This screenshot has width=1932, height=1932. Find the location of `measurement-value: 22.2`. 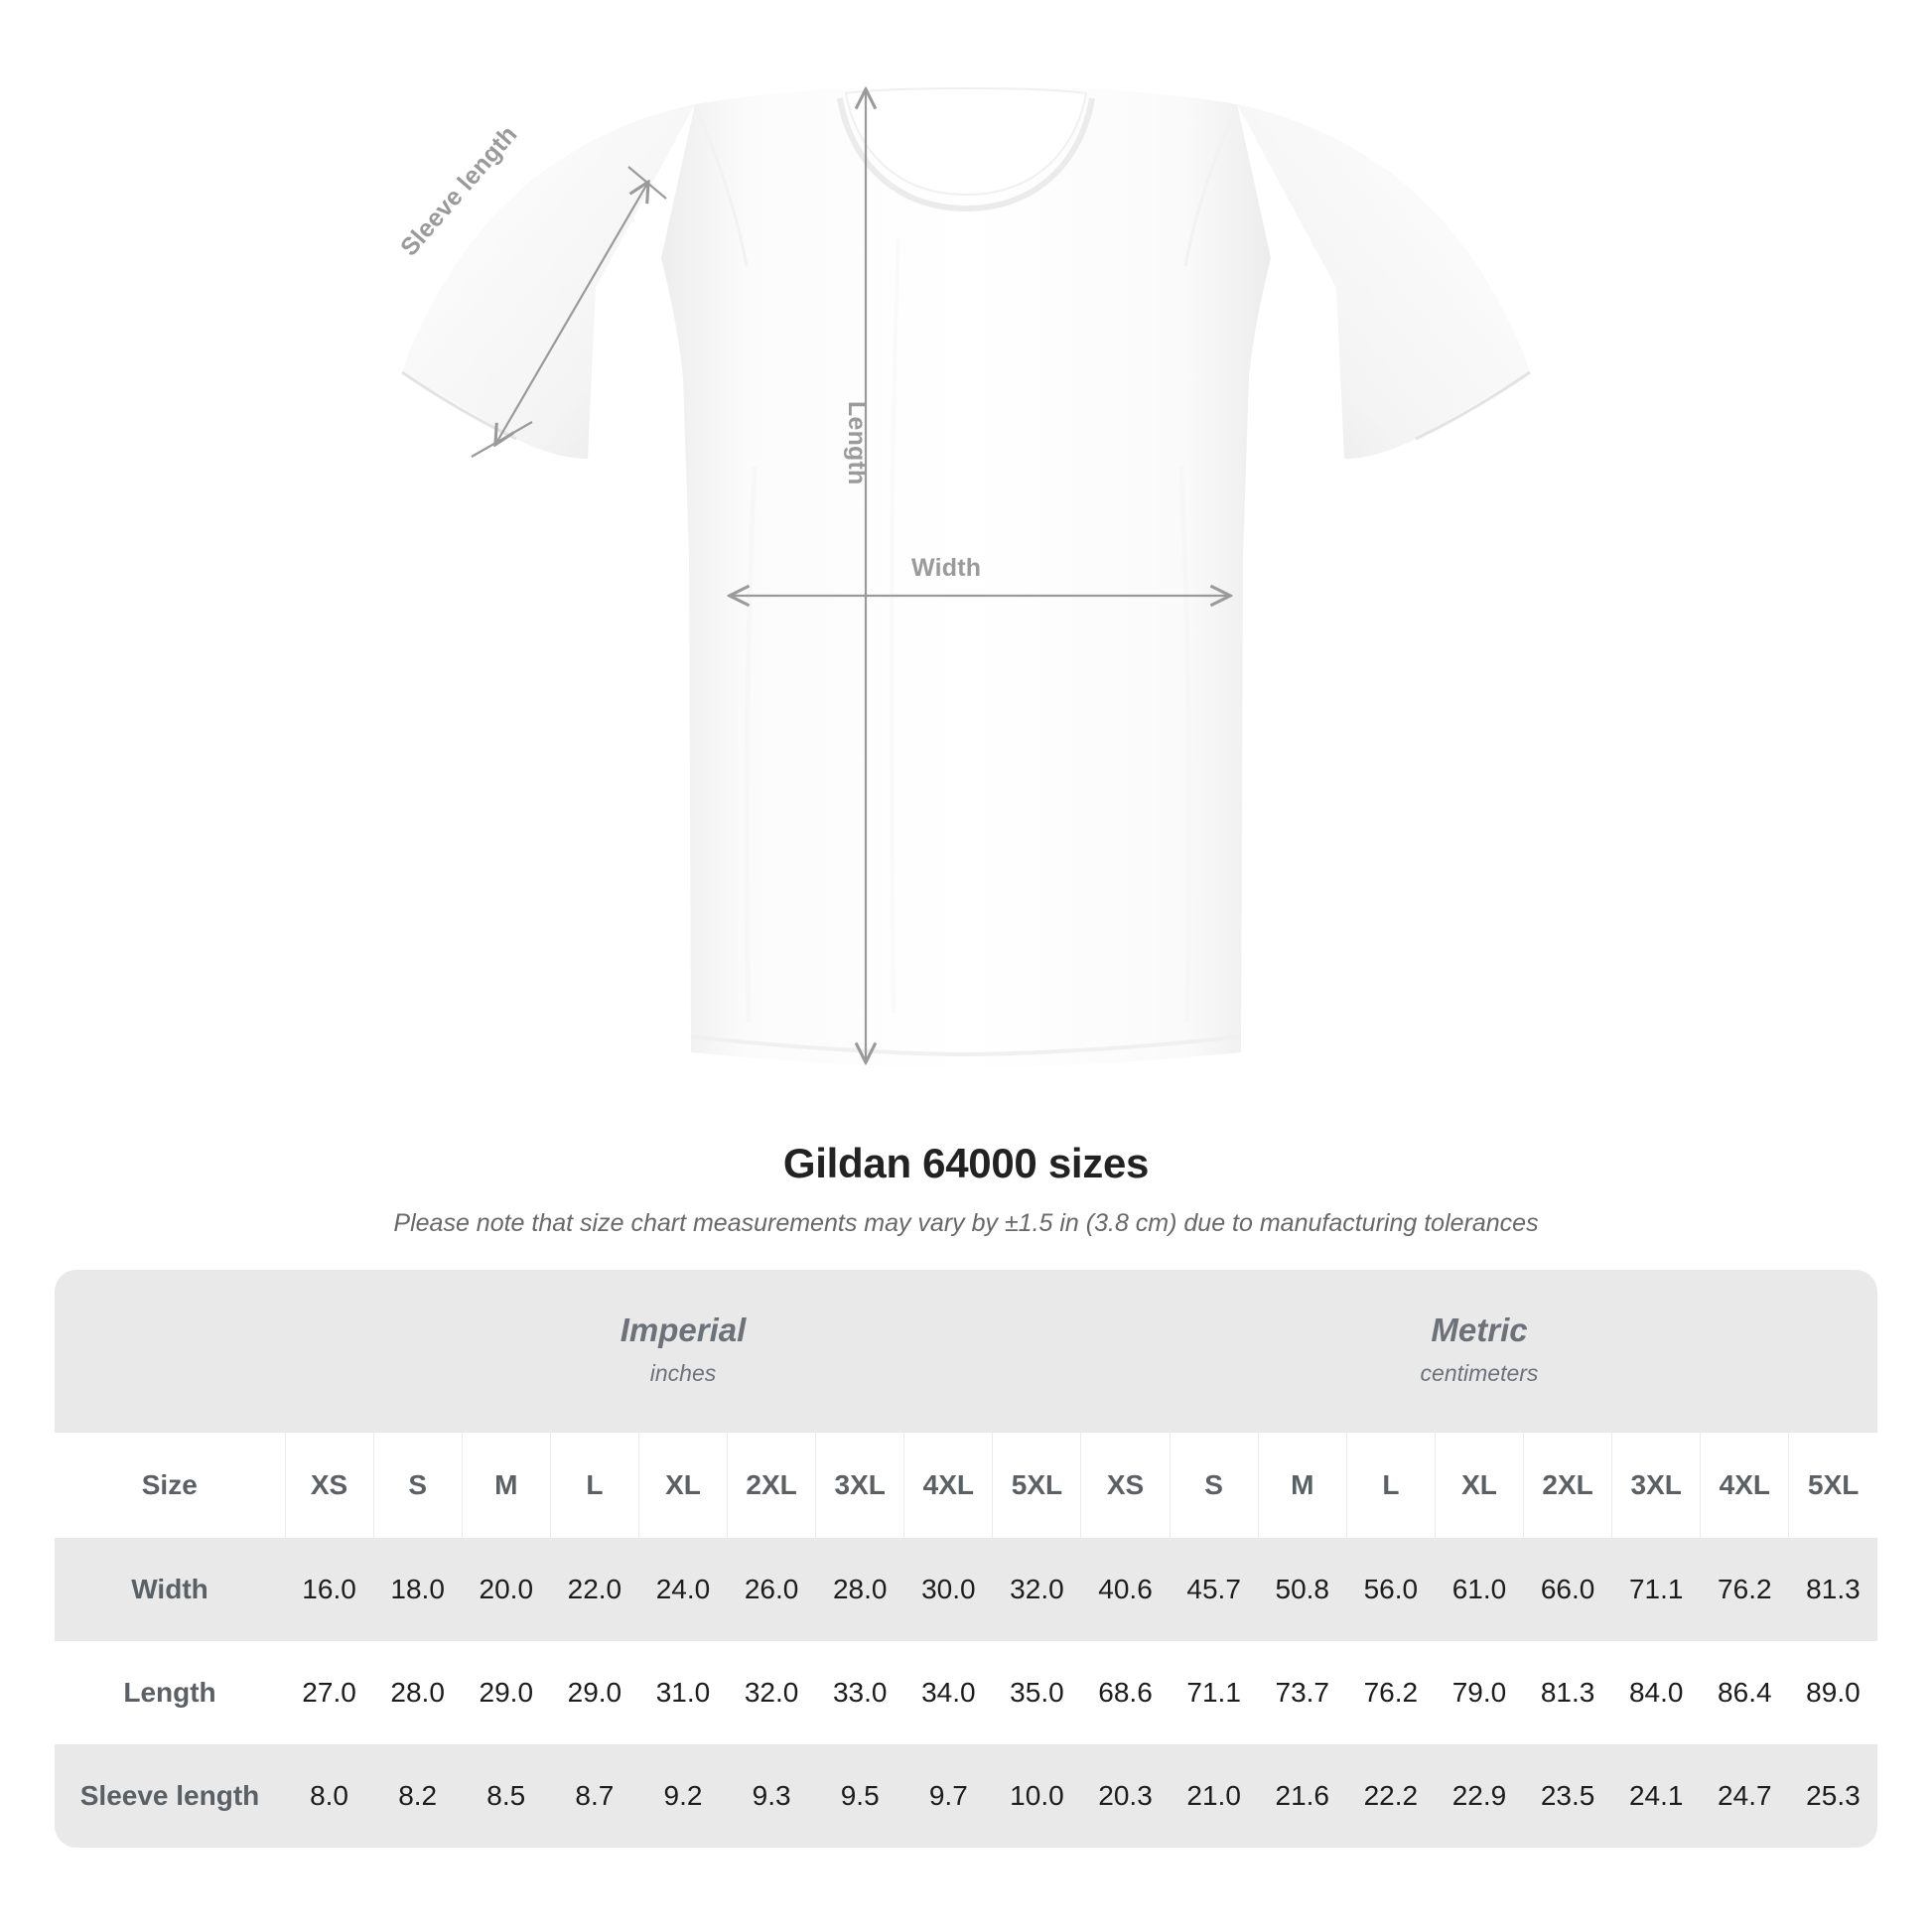

measurement-value: 22.2 is located at coordinates (1391, 1796).